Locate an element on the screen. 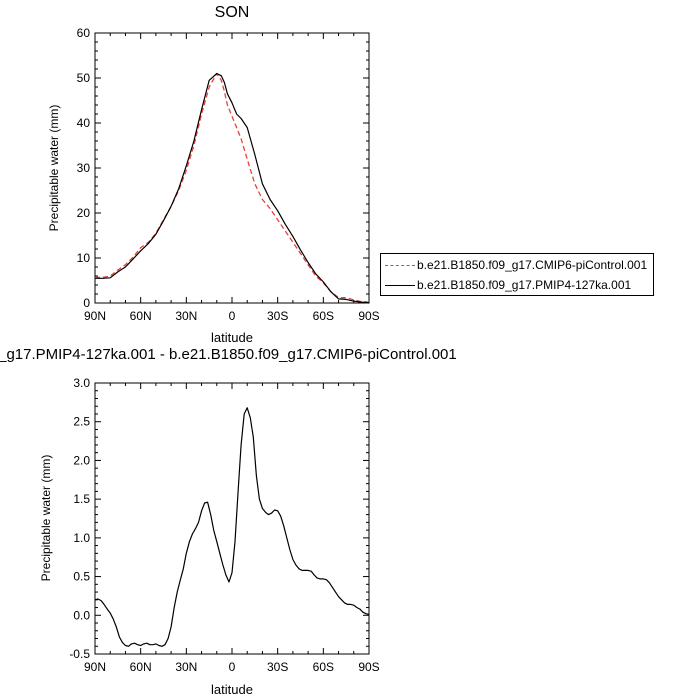  y-tick-label: 50 is located at coordinates (84, 78).